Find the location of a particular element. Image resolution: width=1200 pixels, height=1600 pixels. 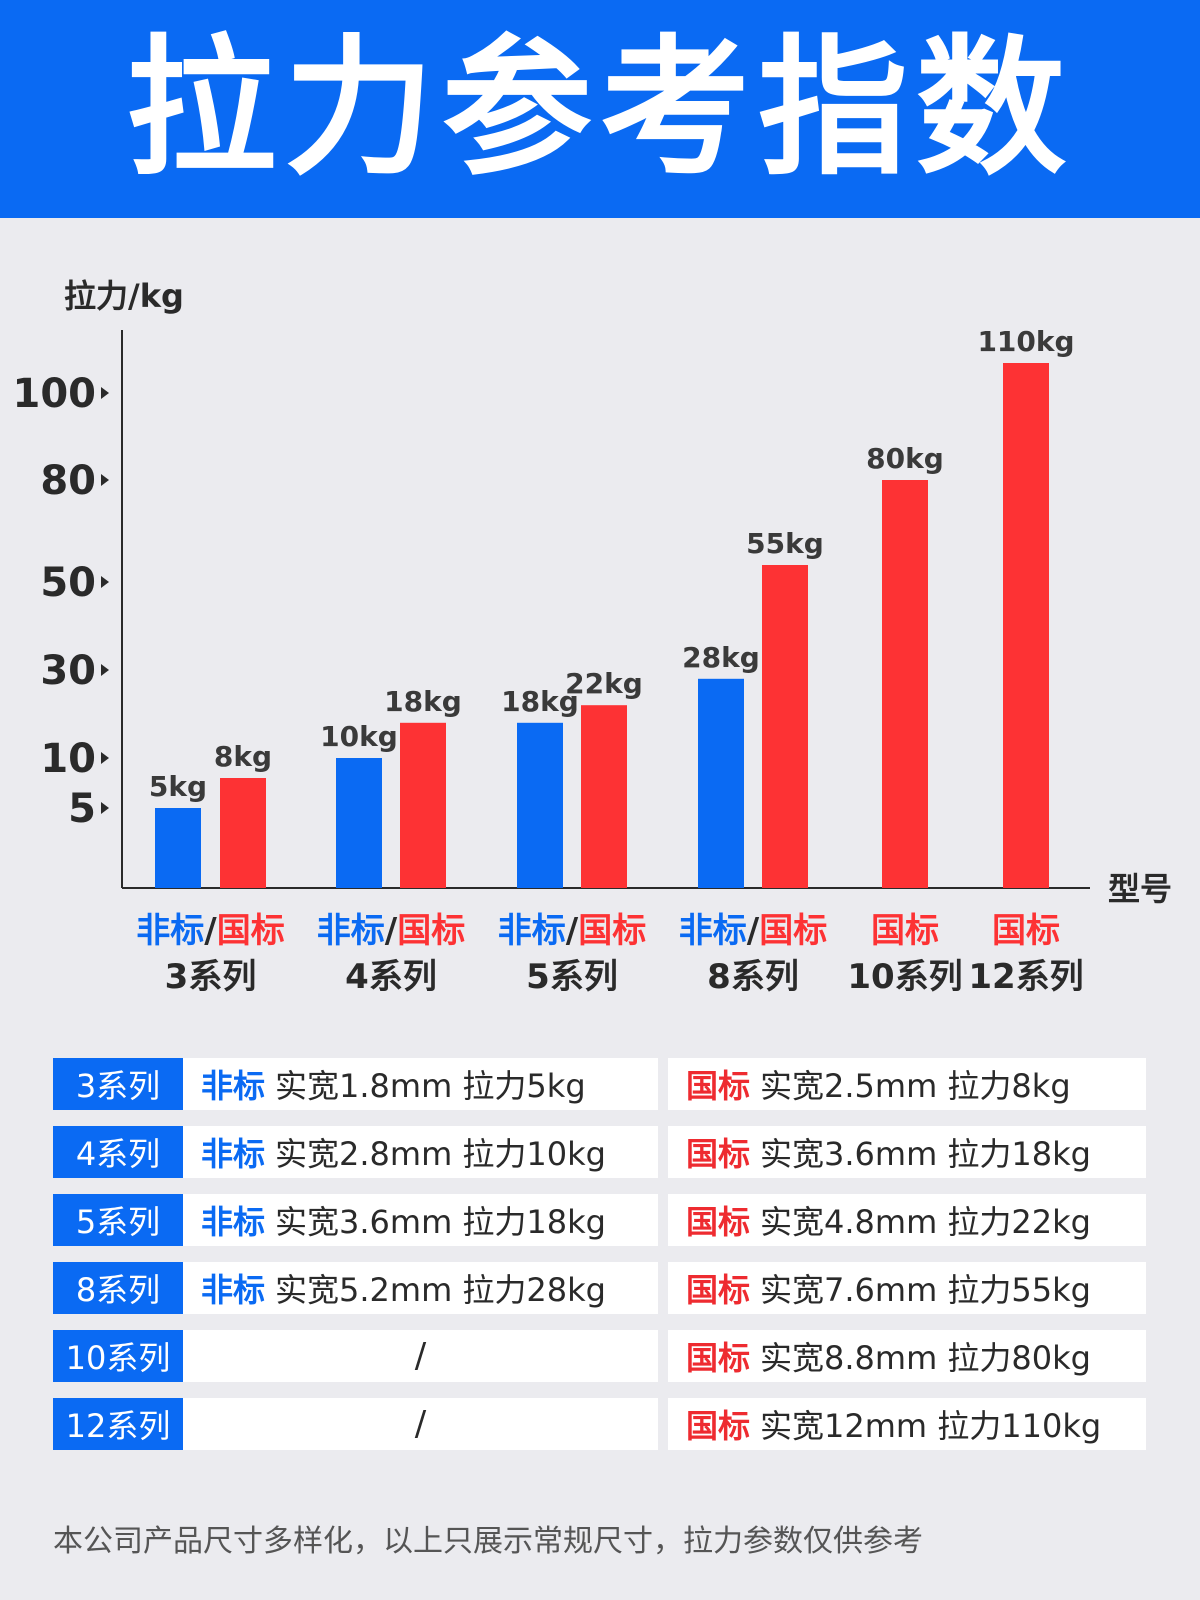

category-series-label: 4系列 is located at coordinates (391, 977).